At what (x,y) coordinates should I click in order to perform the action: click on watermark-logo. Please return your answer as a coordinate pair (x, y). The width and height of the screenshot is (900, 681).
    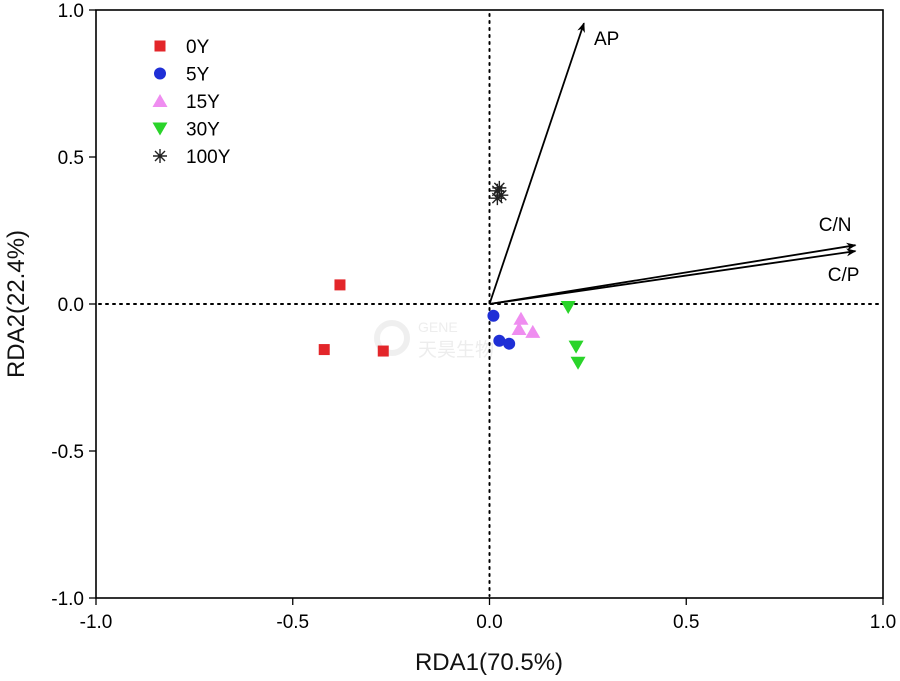
    Looking at the image, I should click on (392, 338).